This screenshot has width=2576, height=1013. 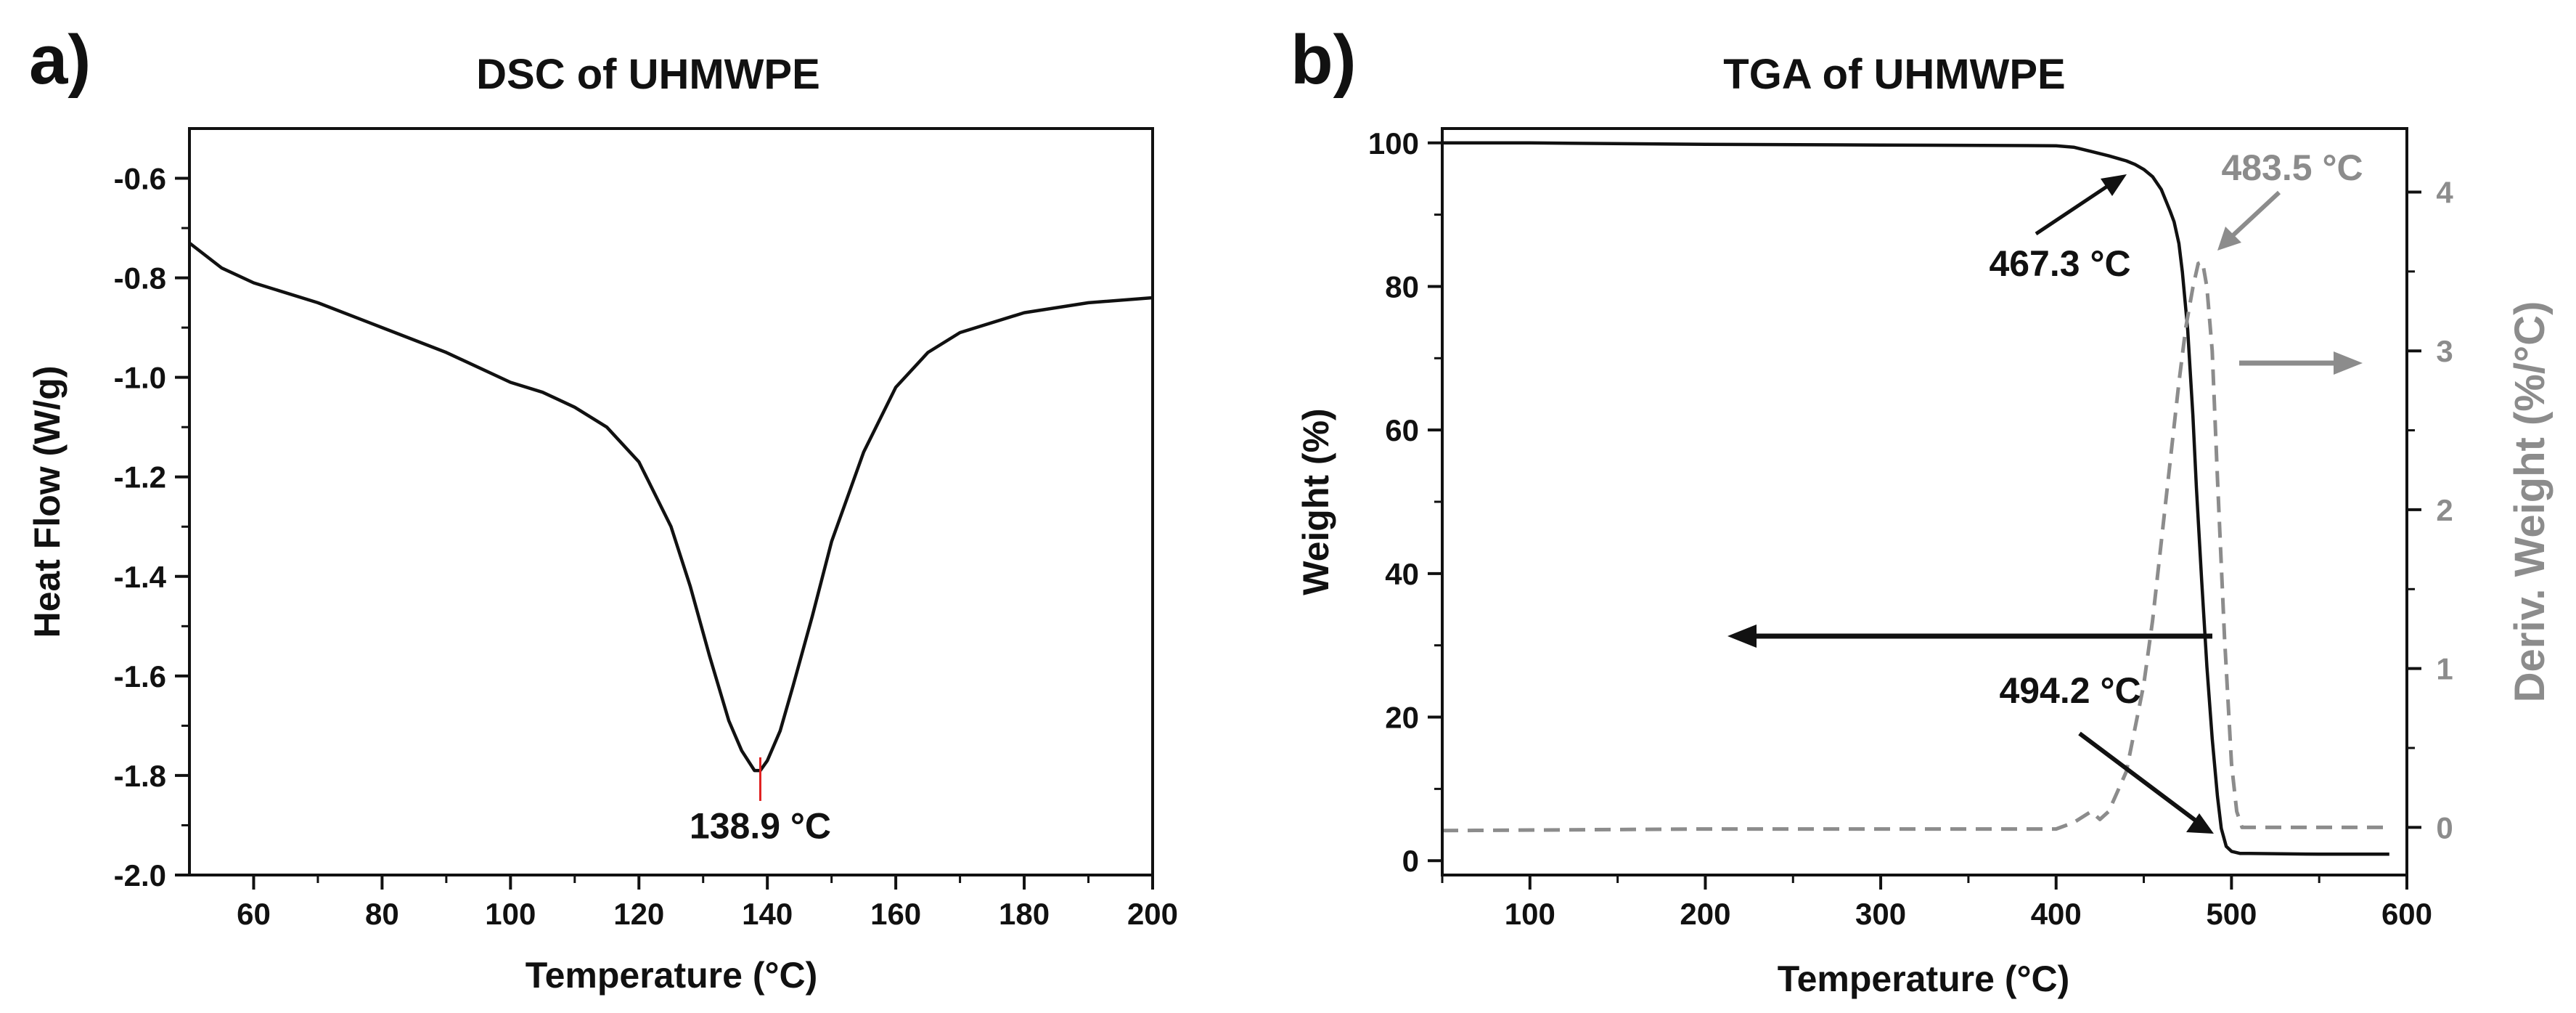 I want to click on tga-x-tick-label: 600, so click(x=2406, y=914).